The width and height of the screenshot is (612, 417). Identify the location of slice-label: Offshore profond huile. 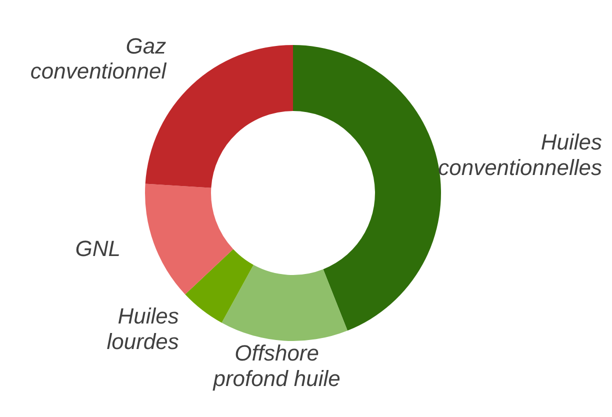
(276, 365).